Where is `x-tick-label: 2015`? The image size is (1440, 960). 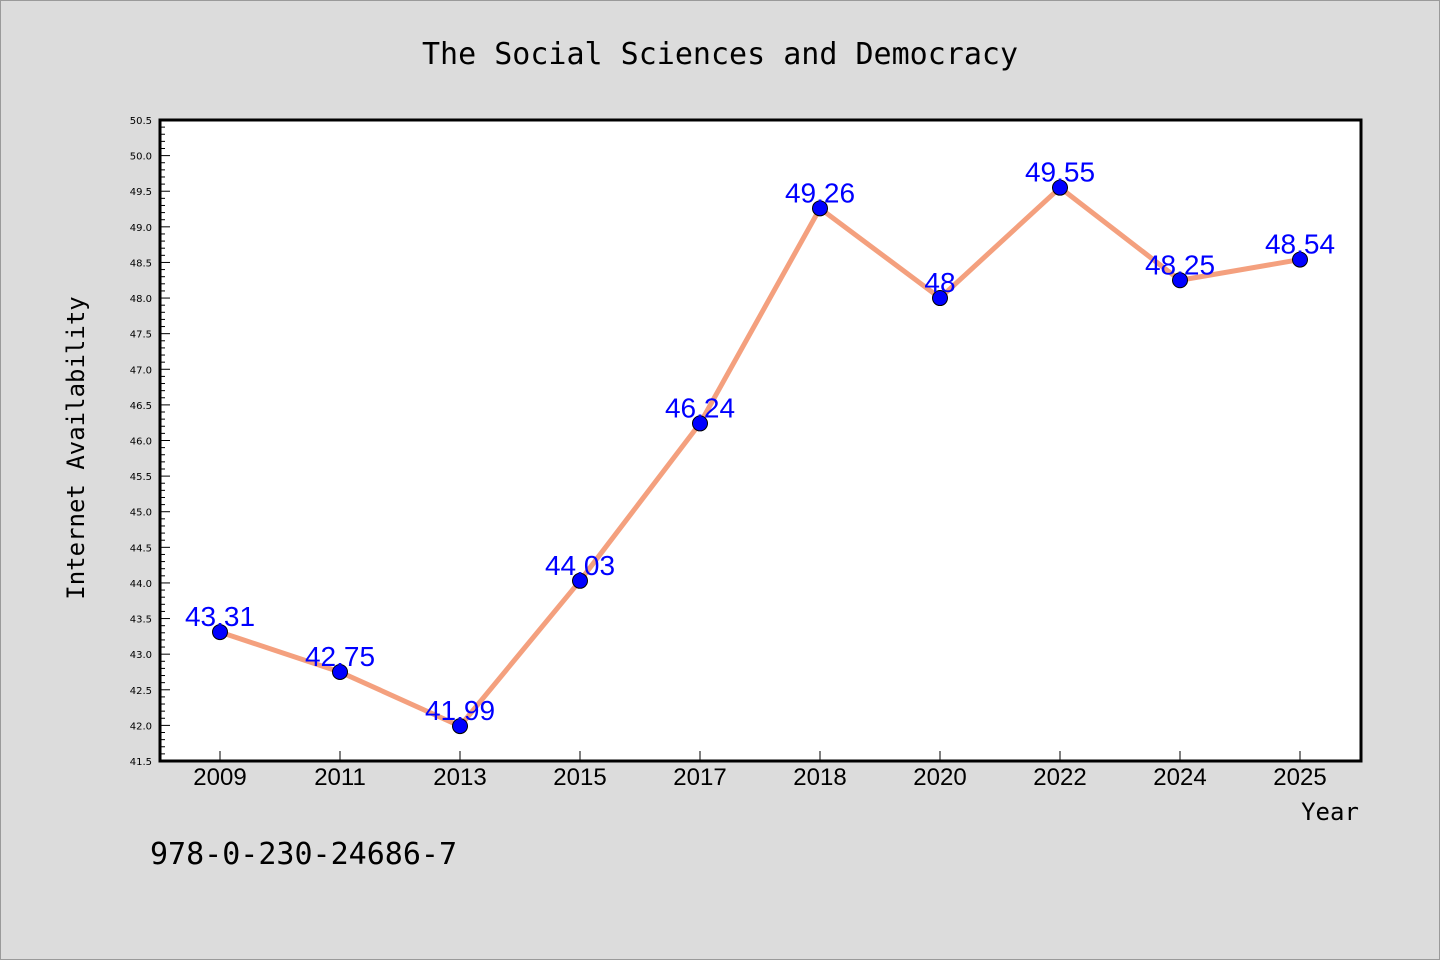 x-tick-label: 2015 is located at coordinates (579, 777).